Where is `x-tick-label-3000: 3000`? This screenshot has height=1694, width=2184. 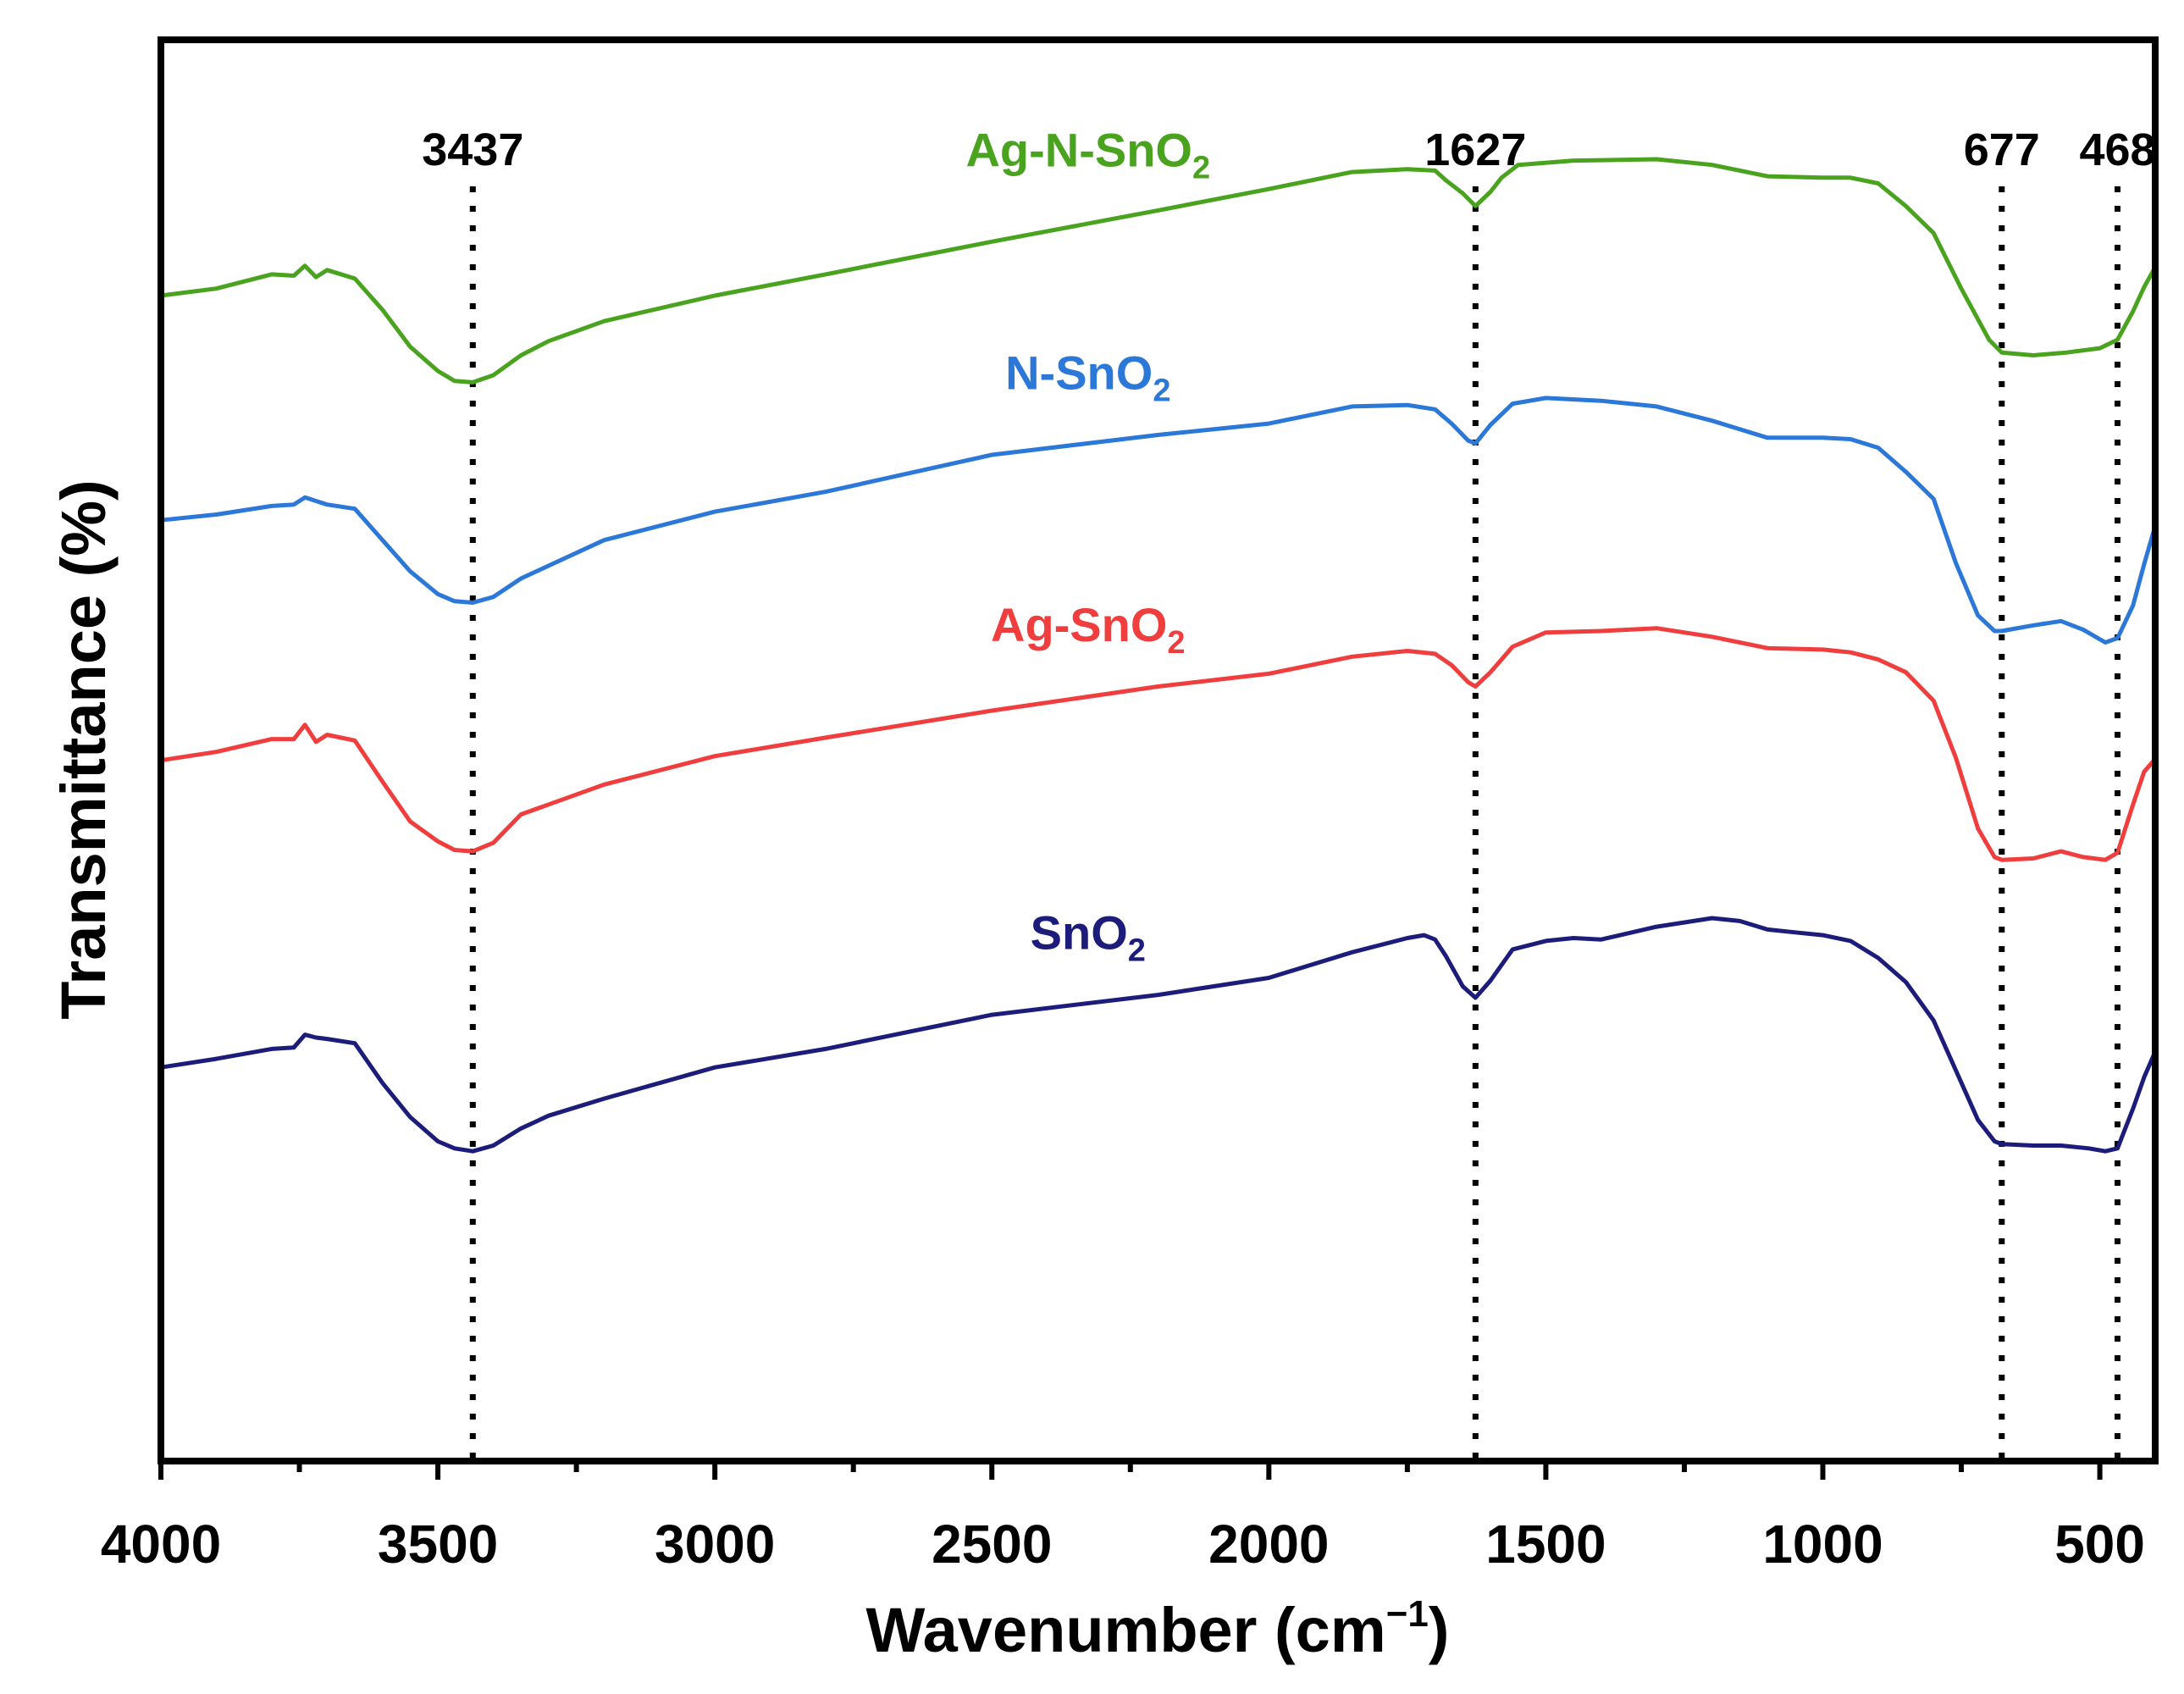
x-tick-label-3000: 3000 is located at coordinates (715, 1544).